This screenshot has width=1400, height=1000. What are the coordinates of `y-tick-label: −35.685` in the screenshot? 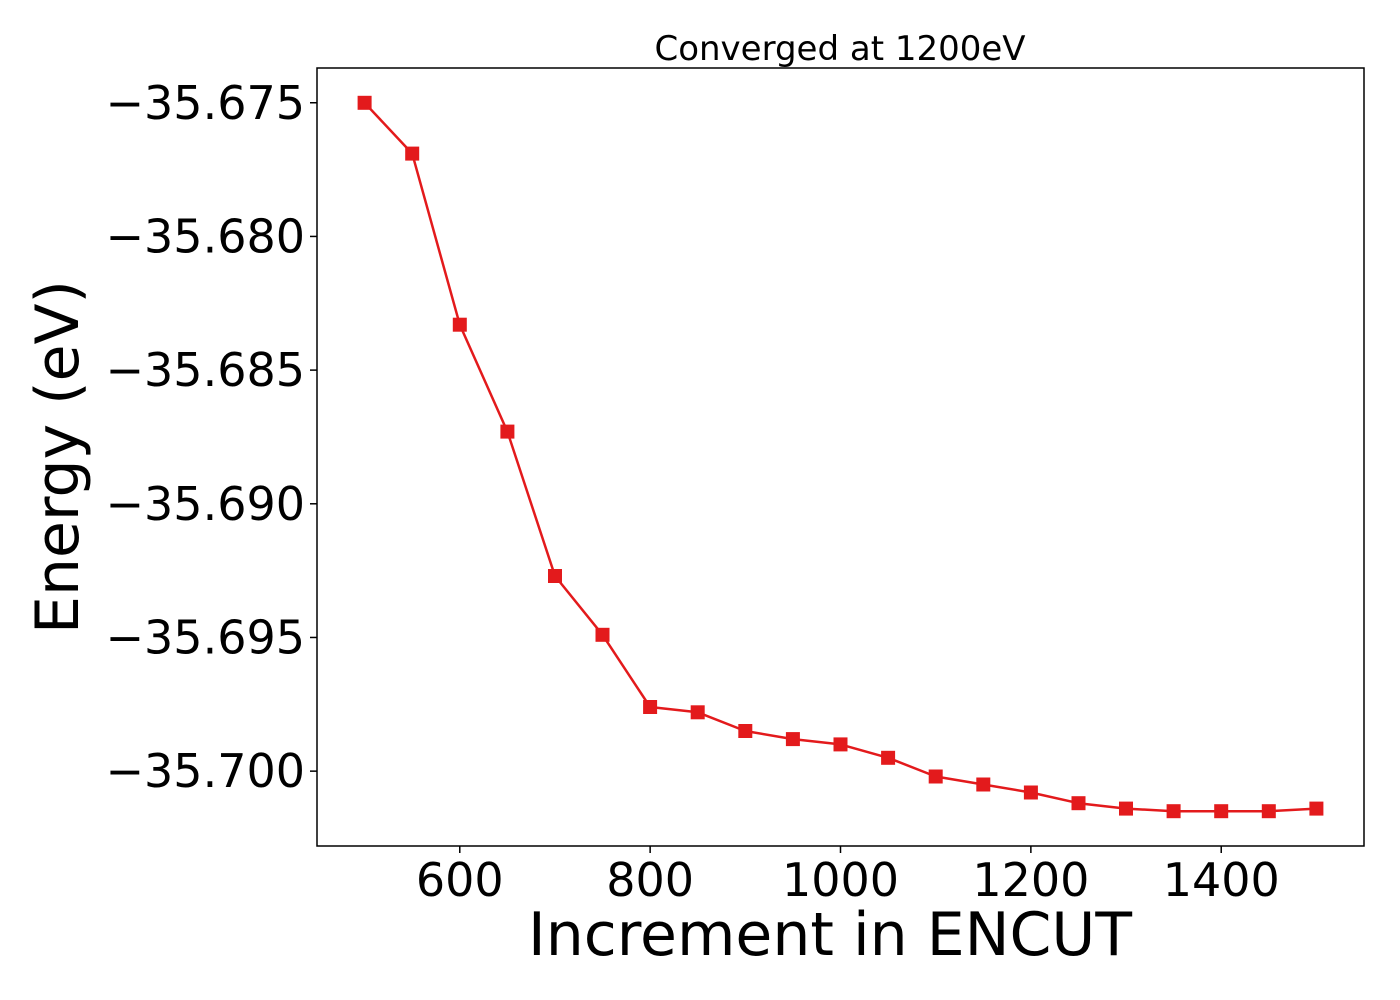 It's located at (206, 370).